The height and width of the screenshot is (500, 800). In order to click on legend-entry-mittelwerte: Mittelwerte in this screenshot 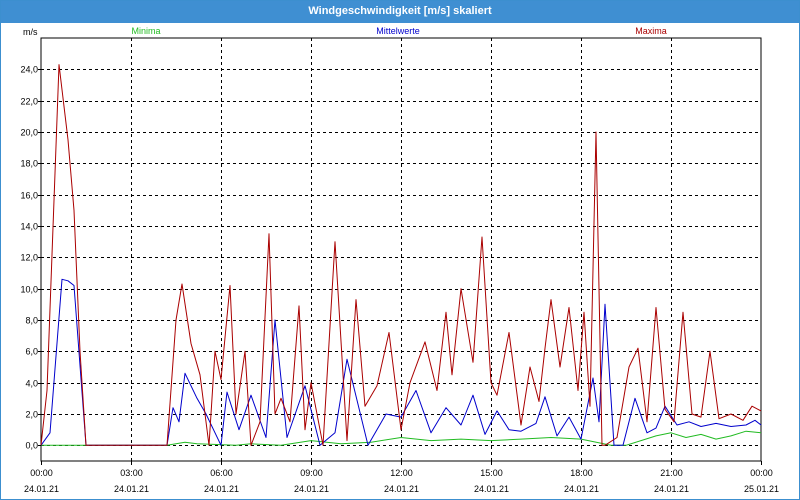, I will do `click(398, 31)`.